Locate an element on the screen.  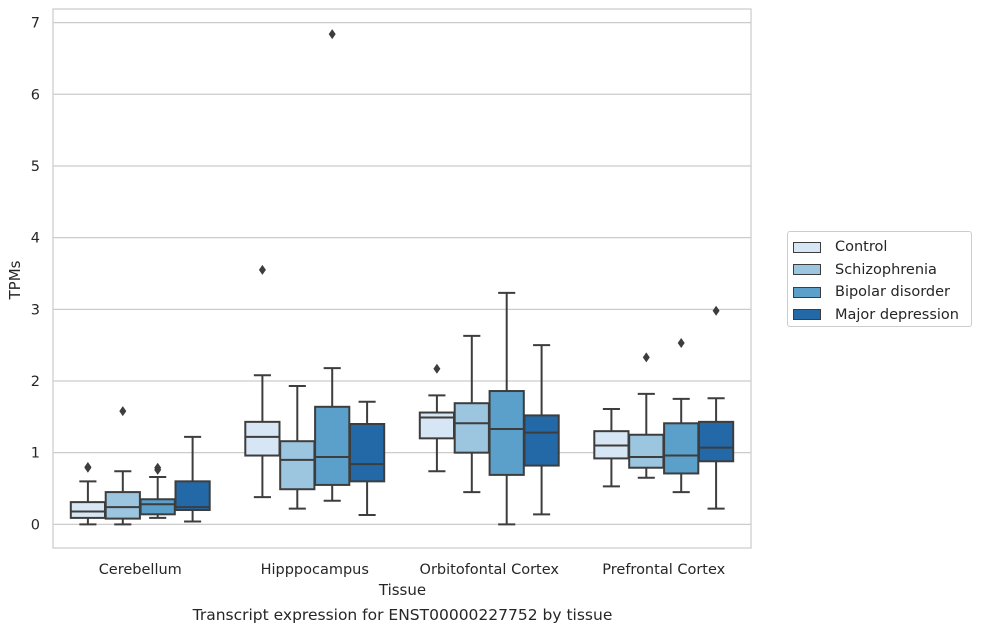
box-schizophrenia-hipppocampus is located at coordinates (297, 447).